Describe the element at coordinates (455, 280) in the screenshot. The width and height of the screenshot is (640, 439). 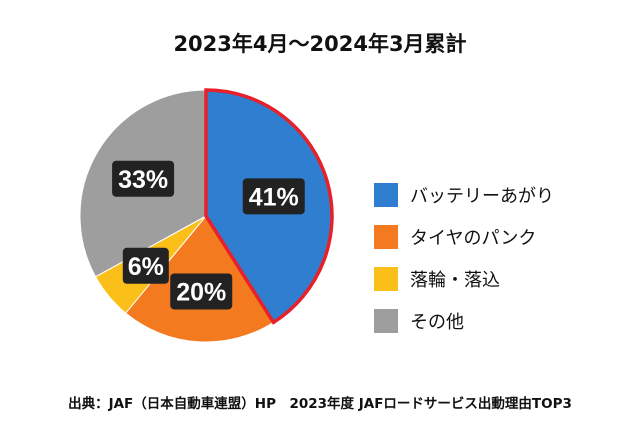
I see `legend-label: 落輪・落込` at that location.